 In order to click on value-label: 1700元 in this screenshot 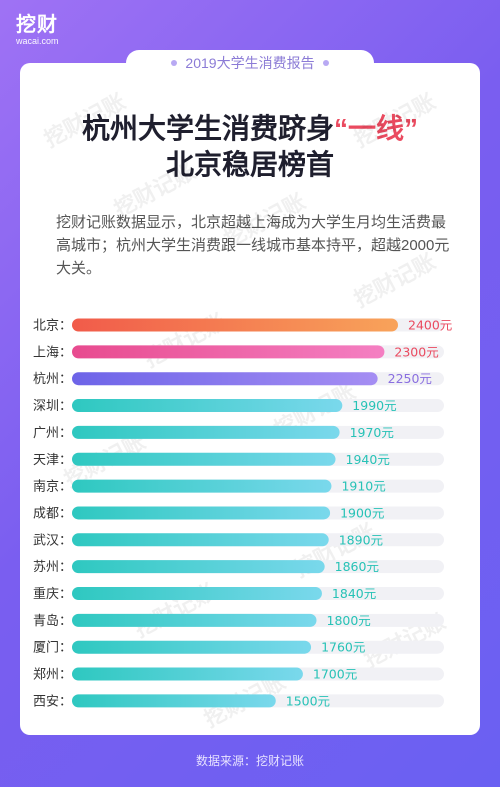, I will do `click(335, 674)`.